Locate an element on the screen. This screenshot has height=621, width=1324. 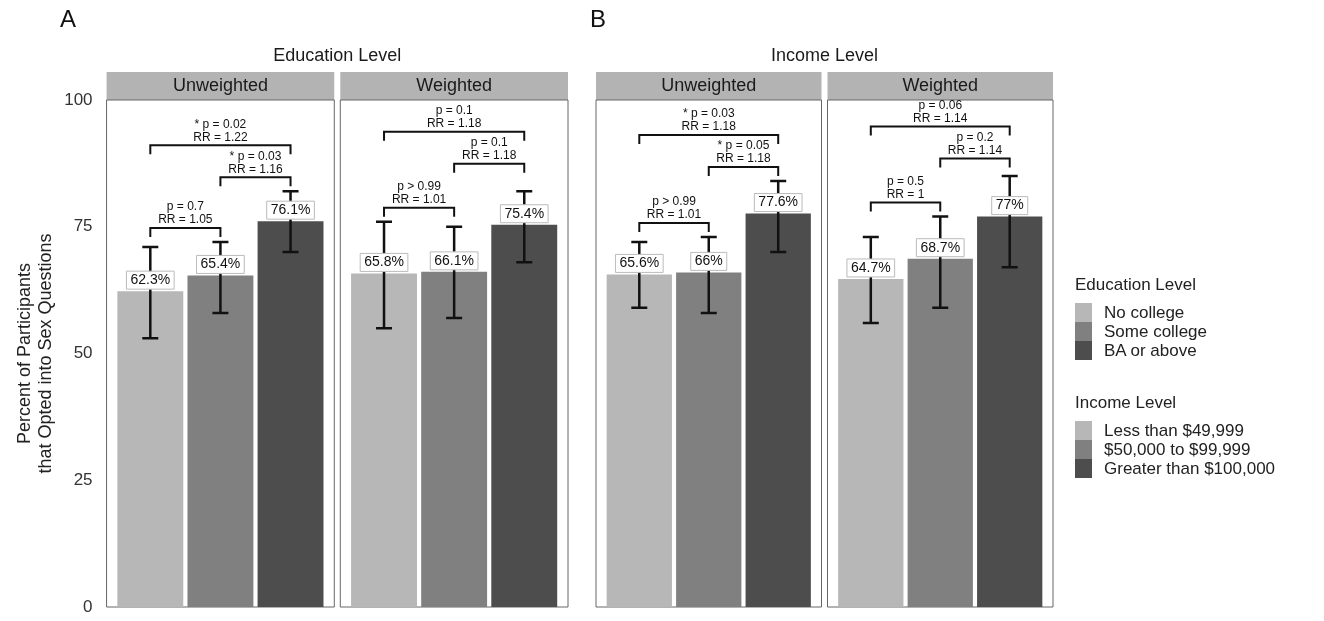
annotation: p = 0.7 RR = 1.05 is located at coordinates (185, 213).